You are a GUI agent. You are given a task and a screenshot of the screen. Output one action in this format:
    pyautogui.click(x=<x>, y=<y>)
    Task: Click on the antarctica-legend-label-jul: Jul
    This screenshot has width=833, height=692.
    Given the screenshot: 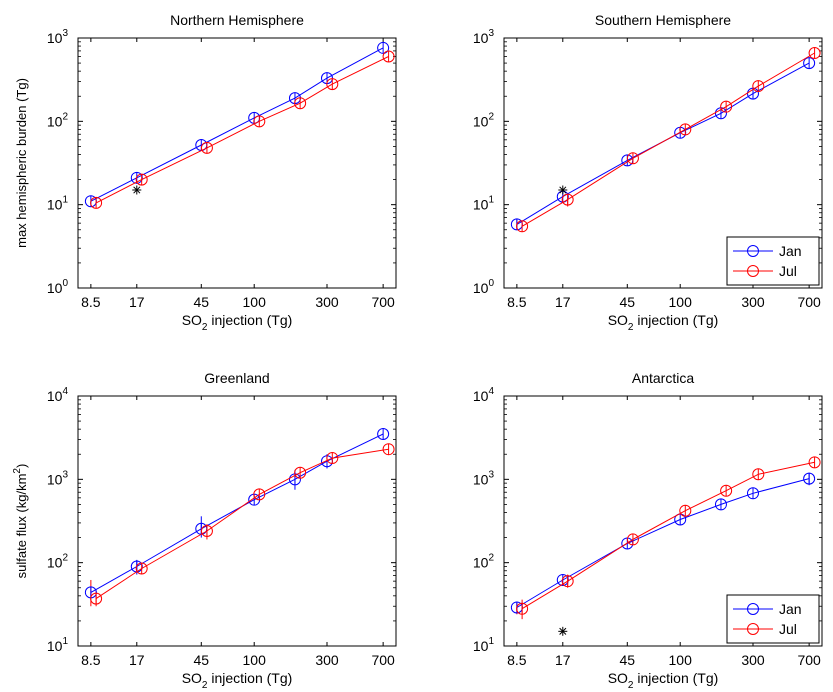 What is the action you would take?
    pyautogui.click(x=788, y=629)
    